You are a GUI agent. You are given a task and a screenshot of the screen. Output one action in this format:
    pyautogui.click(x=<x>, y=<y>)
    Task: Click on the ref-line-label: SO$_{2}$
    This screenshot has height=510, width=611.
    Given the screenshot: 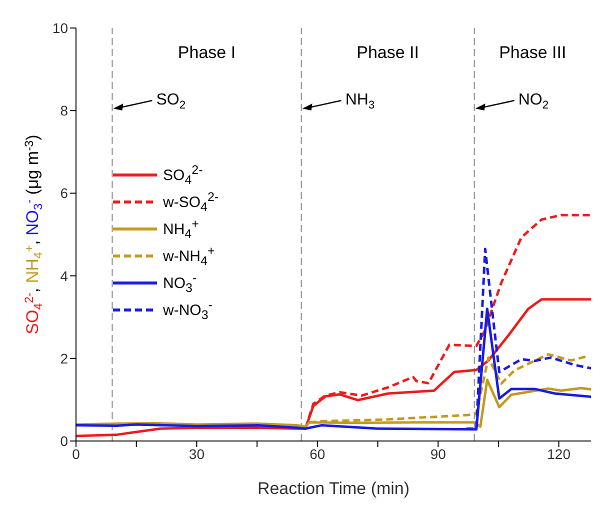 What is the action you would take?
    pyautogui.click(x=171, y=102)
    